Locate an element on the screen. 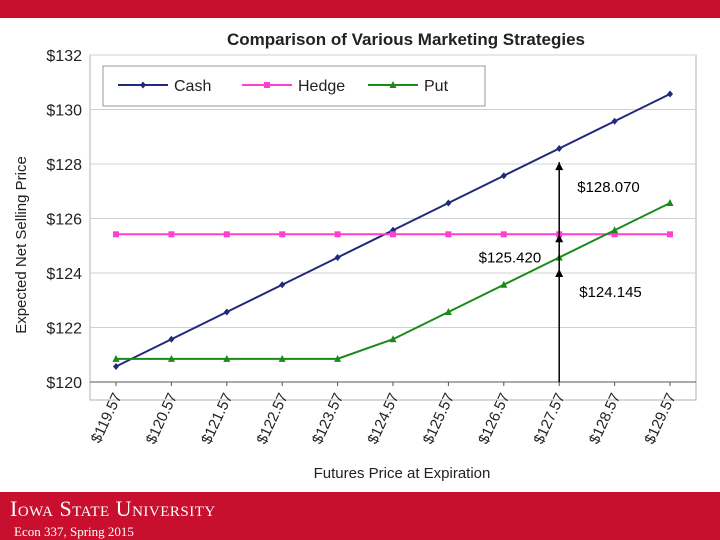 This screenshot has height=540, width=720. legend: Cash Hedge Put is located at coordinates (294, 86).